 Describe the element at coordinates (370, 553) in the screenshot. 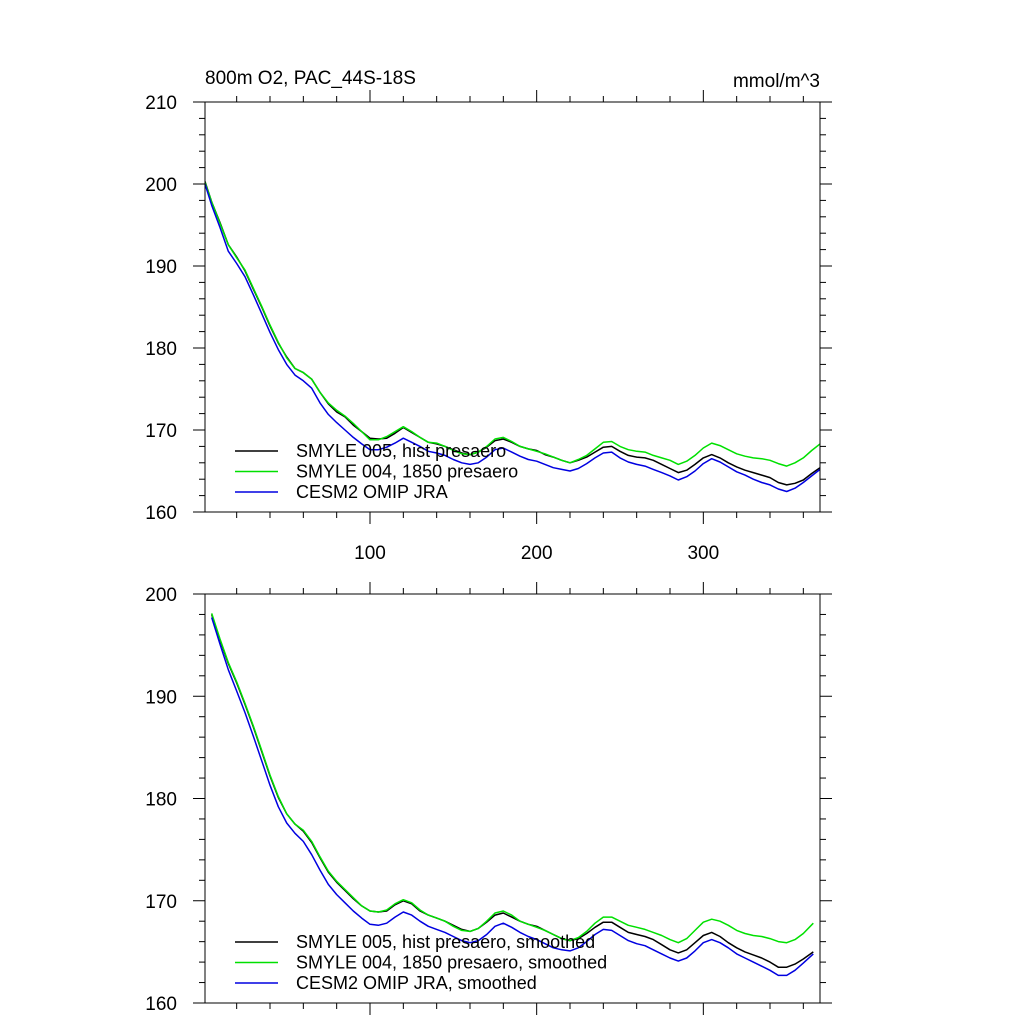

I see `x-tick-label: 100` at that location.